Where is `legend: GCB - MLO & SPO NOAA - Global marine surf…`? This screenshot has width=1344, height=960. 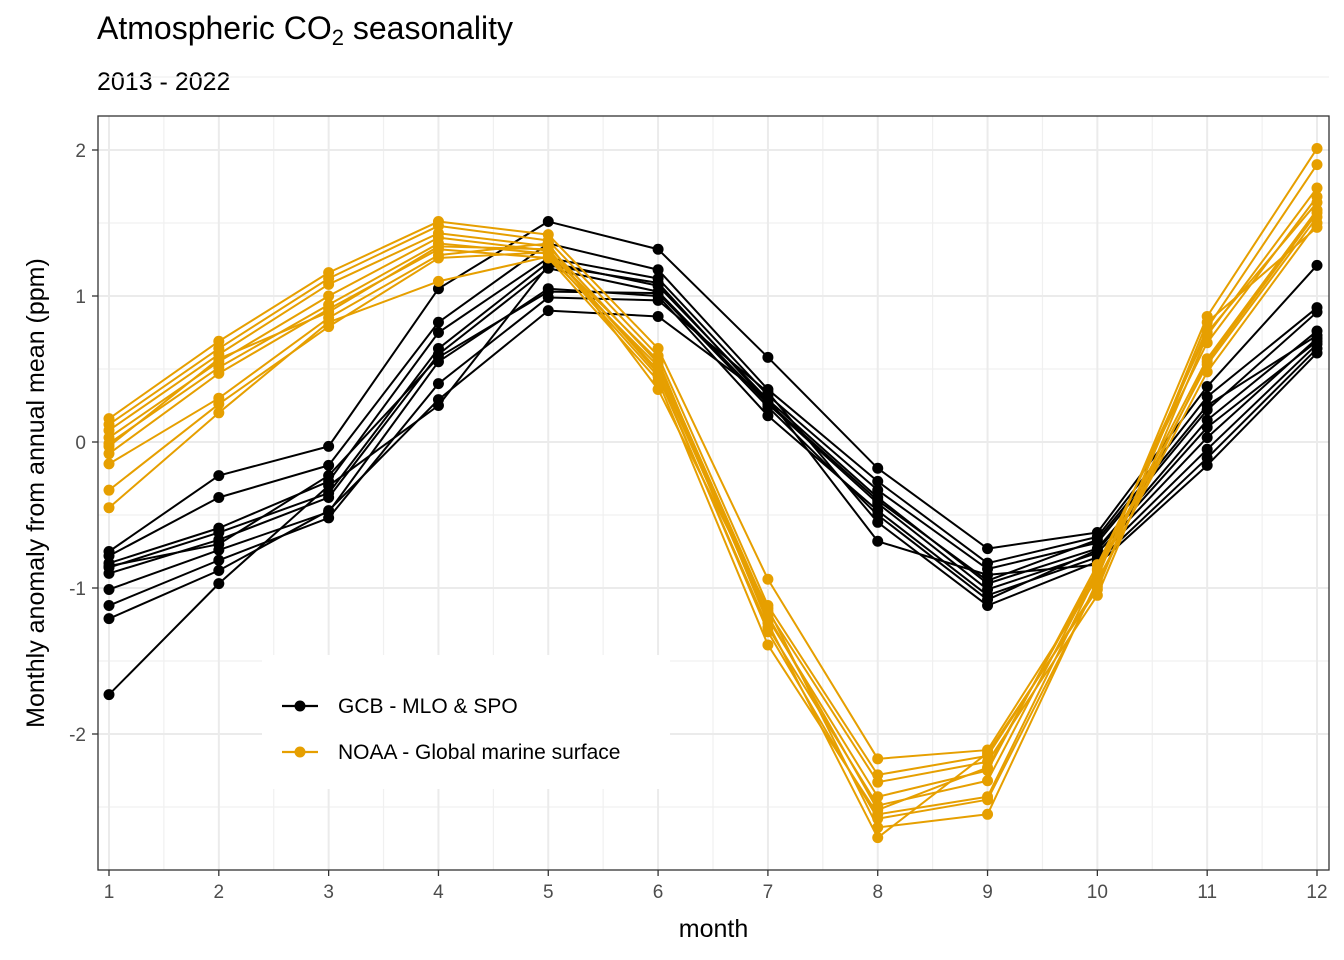 legend: GCB - MLO & SPO NOAA - Global marine surf… is located at coordinates (466, 722).